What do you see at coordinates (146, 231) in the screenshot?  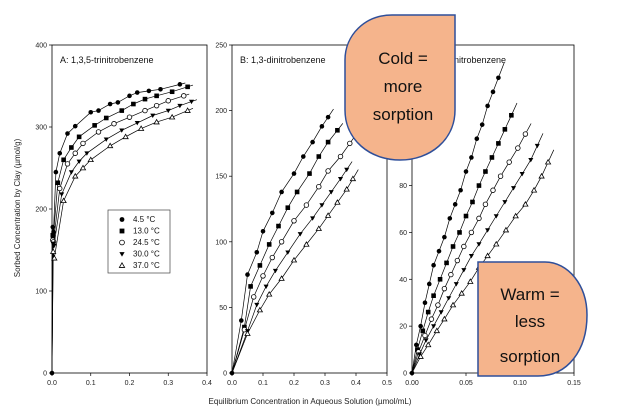 I see `legend-label: 13.0 °C` at bounding box center [146, 231].